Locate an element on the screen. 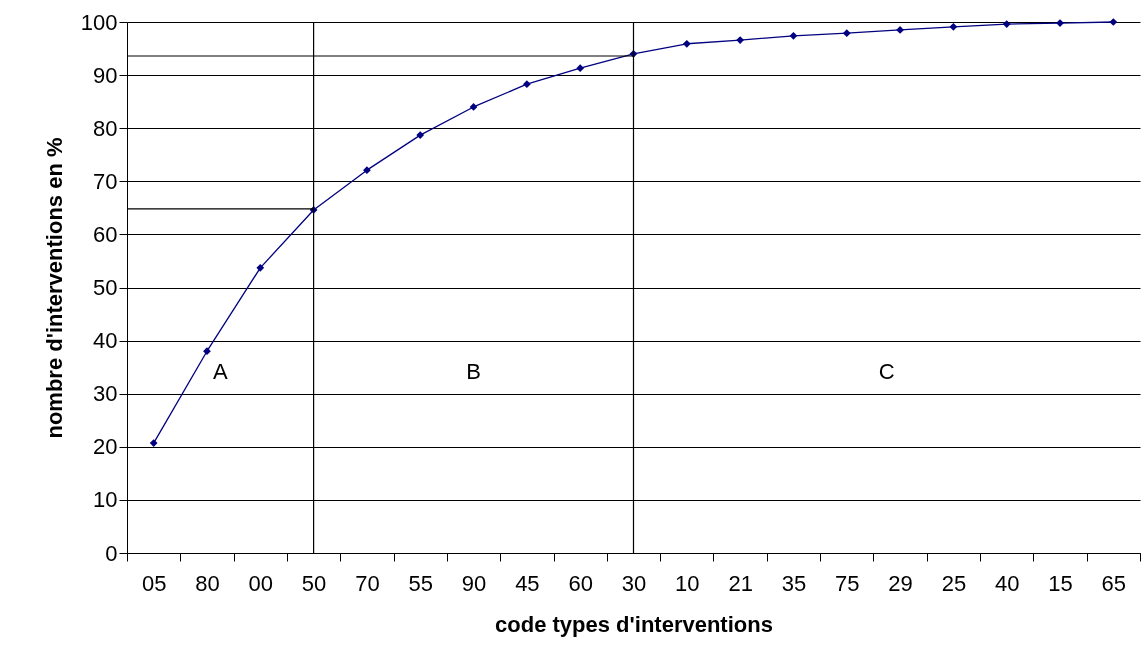 This screenshot has height=664, width=1148. x-tick-label: 50 is located at coordinates (314, 583).